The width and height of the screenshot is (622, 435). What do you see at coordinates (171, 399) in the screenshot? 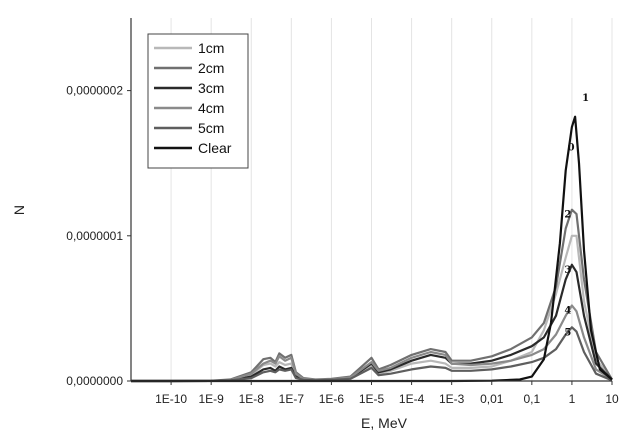
I see `x-tick-label: 1E-10` at bounding box center [171, 399].